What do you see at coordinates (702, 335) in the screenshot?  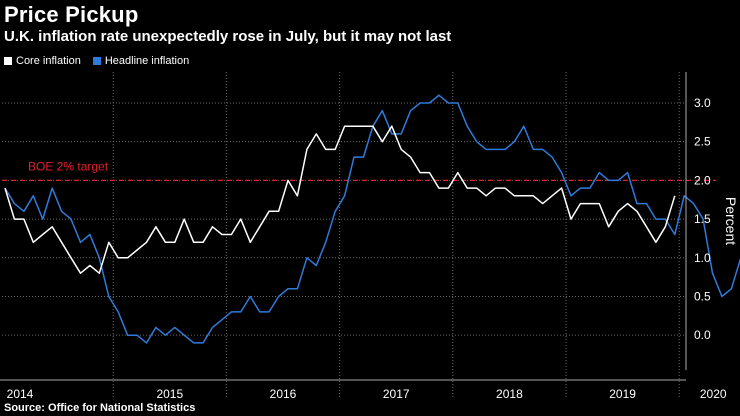 I see `y-tick-label: 0.0` at bounding box center [702, 335].